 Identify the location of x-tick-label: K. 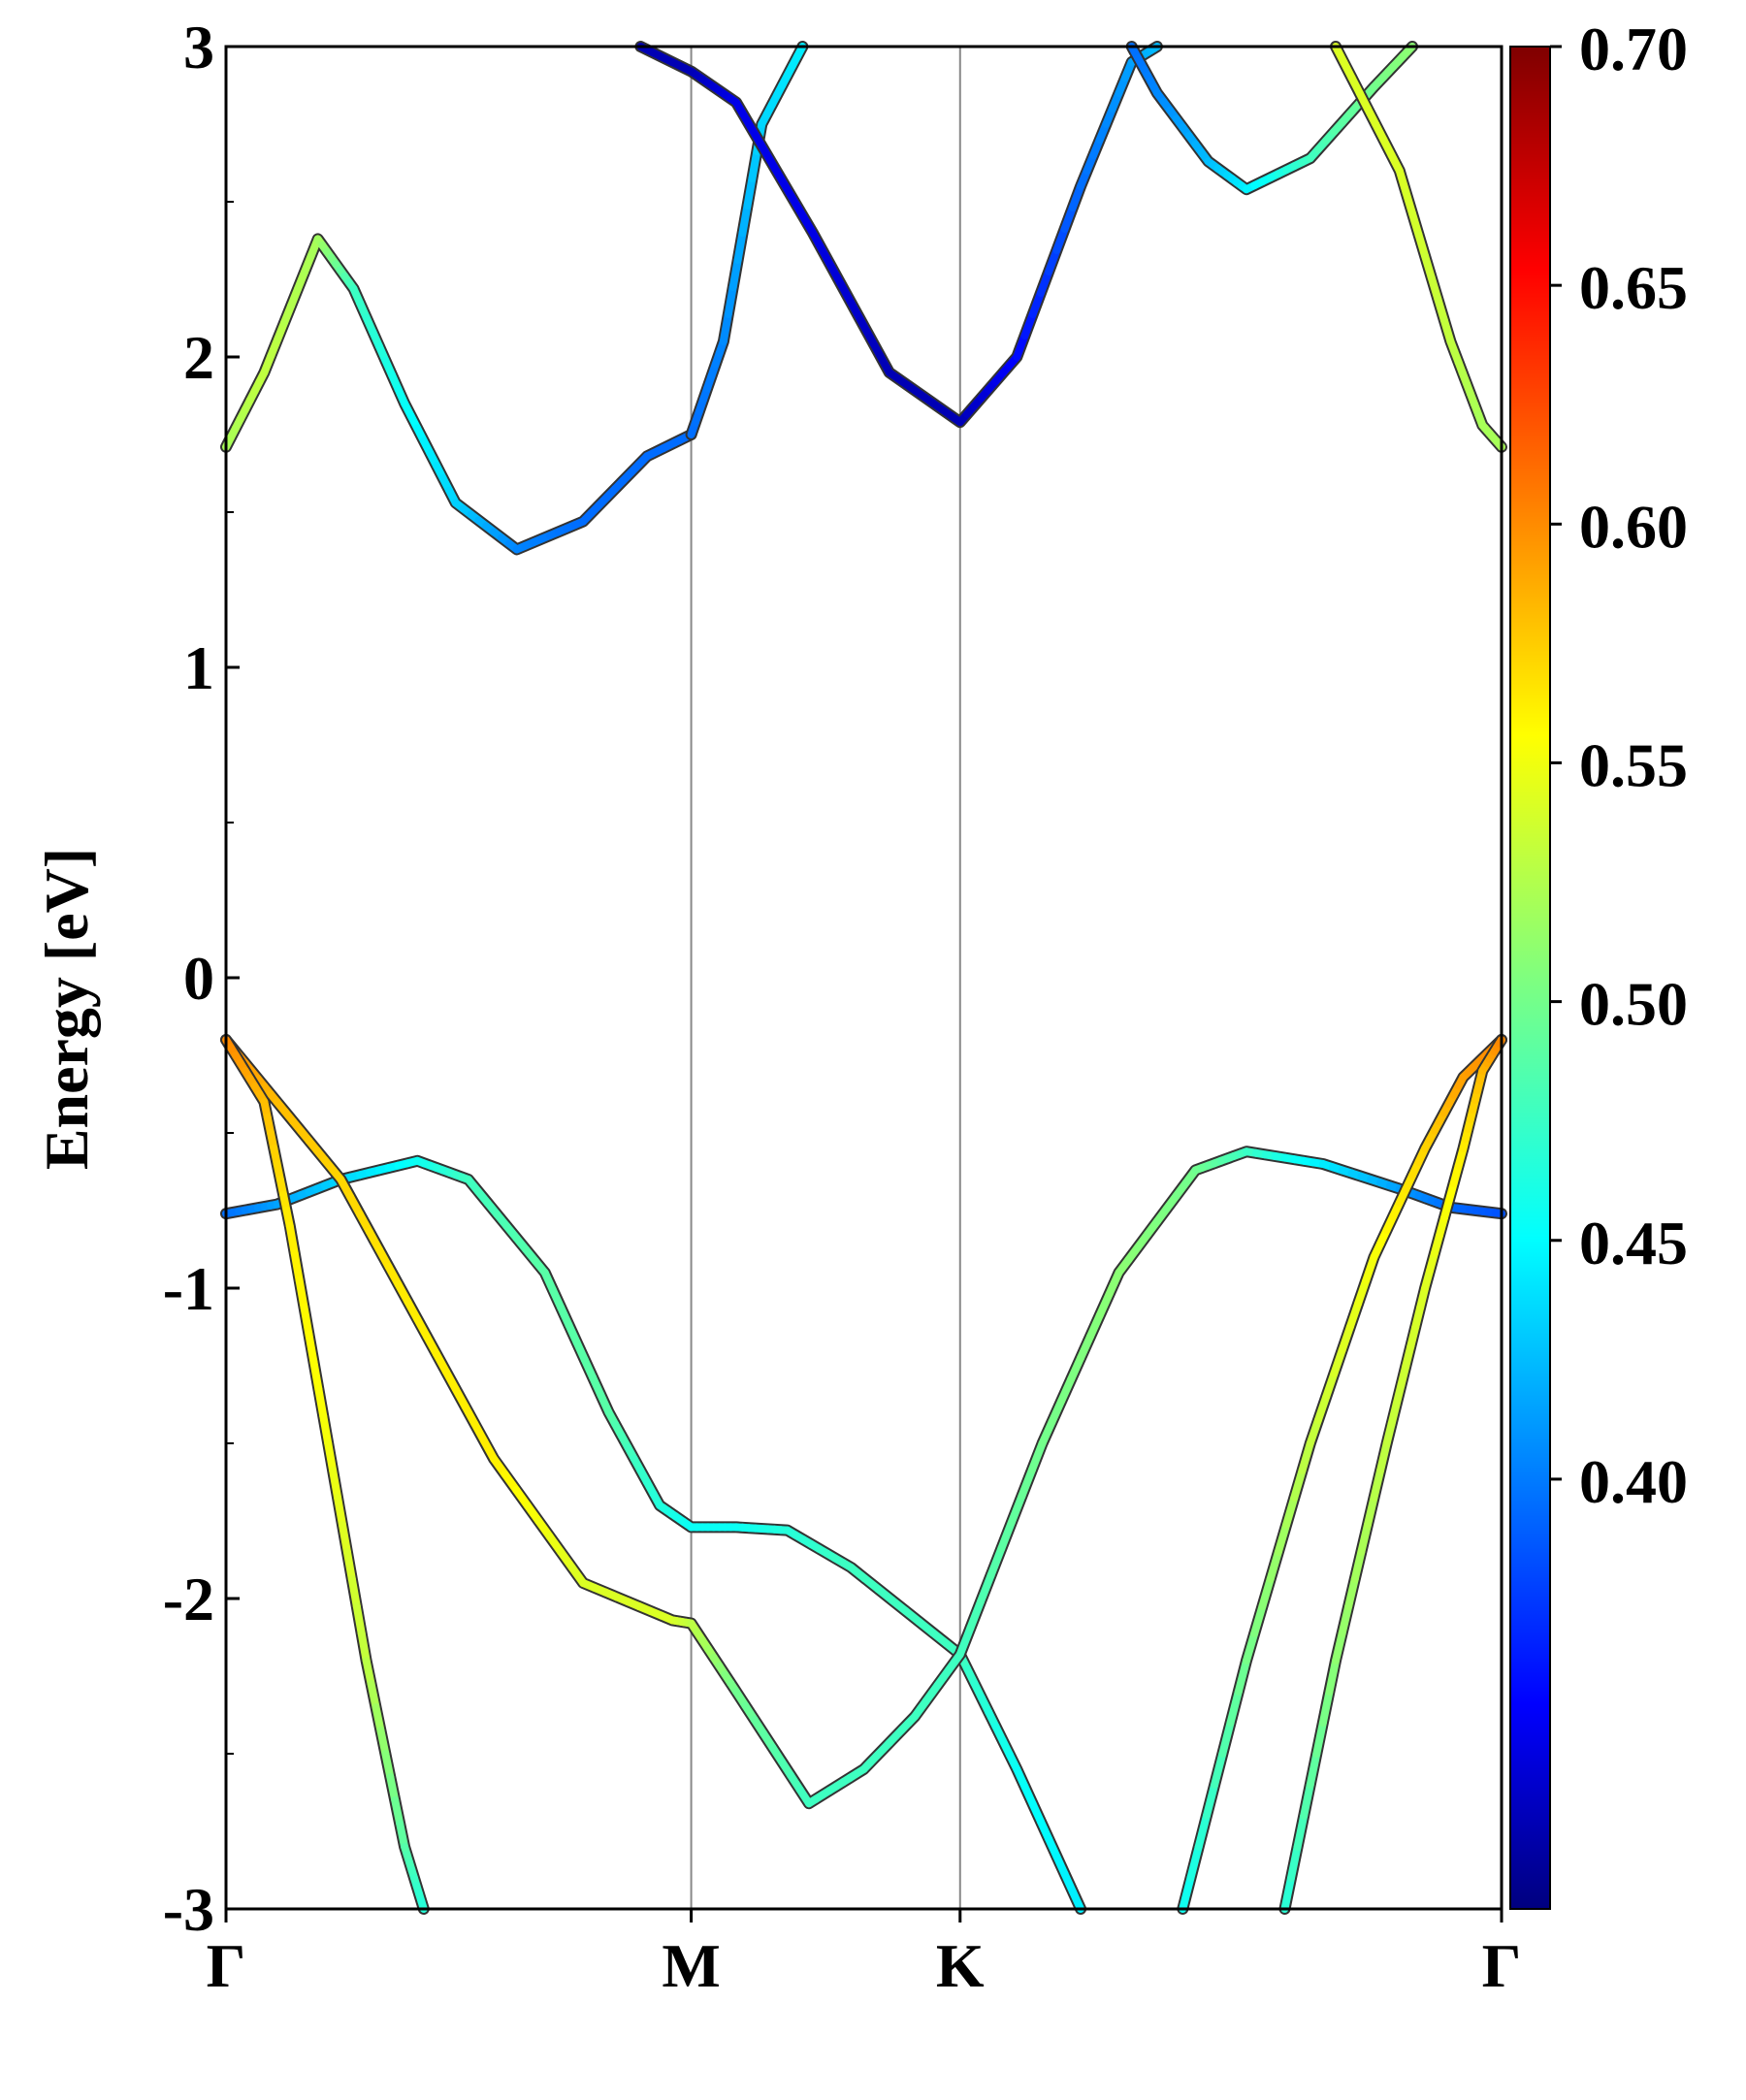
(960, 1965).